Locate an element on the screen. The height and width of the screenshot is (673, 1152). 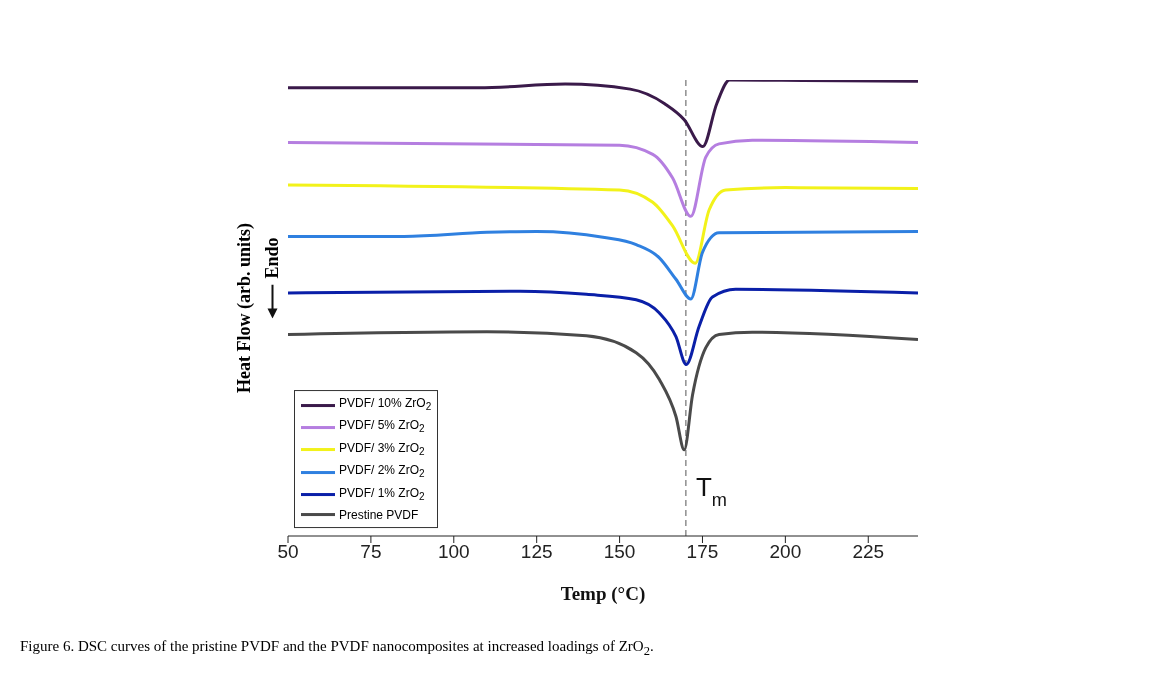
ref-line-label: T$_{m}$ is located at coordinates (711, 491).